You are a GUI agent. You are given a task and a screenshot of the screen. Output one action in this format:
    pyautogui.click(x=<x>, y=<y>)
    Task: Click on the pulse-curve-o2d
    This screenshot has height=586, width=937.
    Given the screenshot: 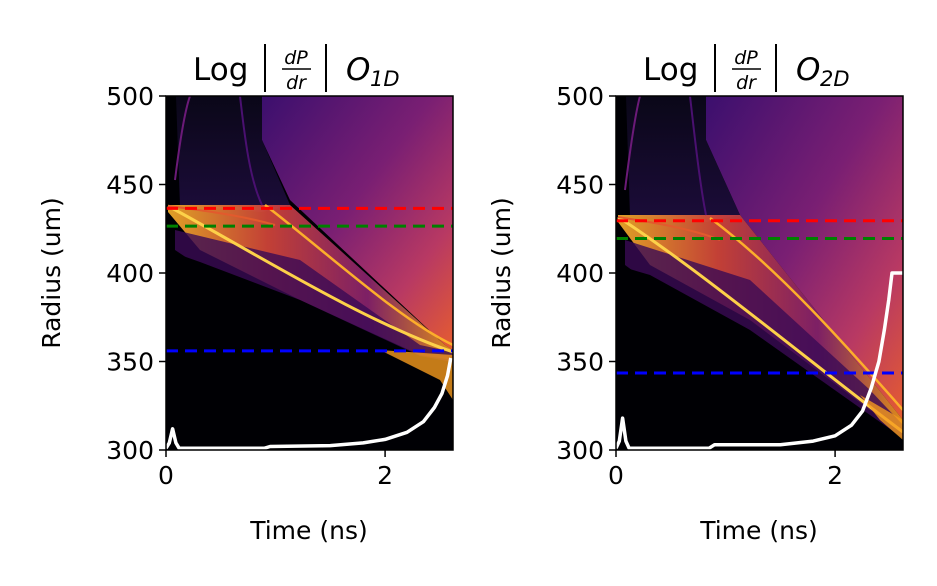 What is the action you would take?
    pyautogui.click(x=759, y=360)
    